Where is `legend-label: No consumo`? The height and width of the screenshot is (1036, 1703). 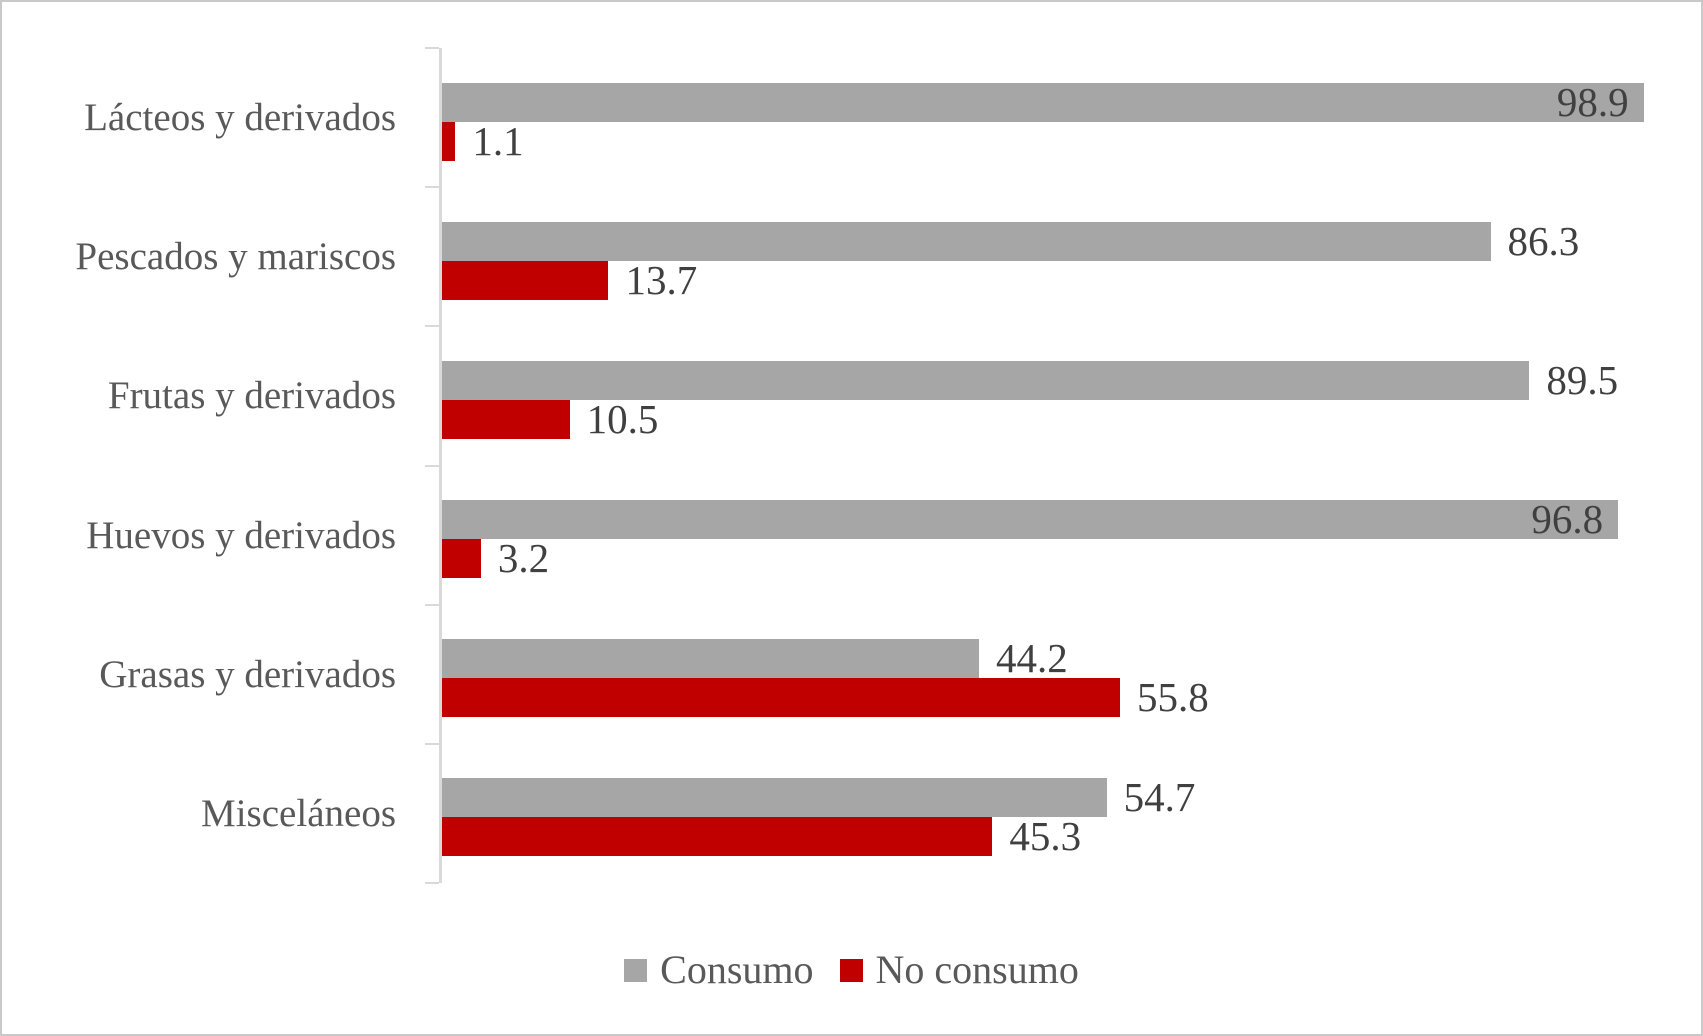
legend-label: No consumo is located at coordinates (977, 969).